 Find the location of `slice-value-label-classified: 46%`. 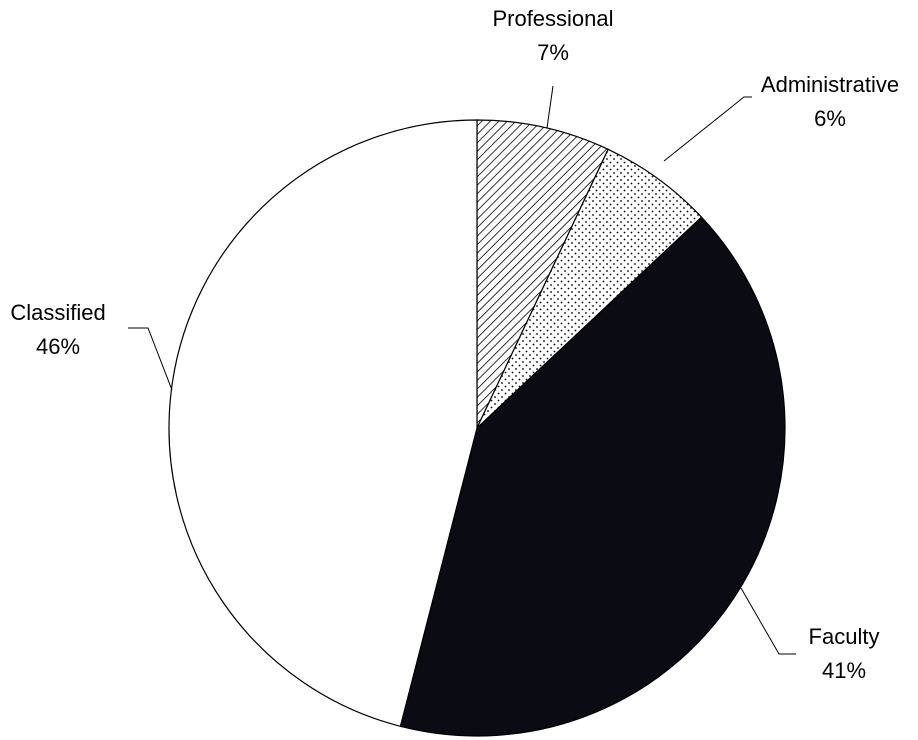

slice-value-label-classified: 46% is located at coordinates (58, 346).